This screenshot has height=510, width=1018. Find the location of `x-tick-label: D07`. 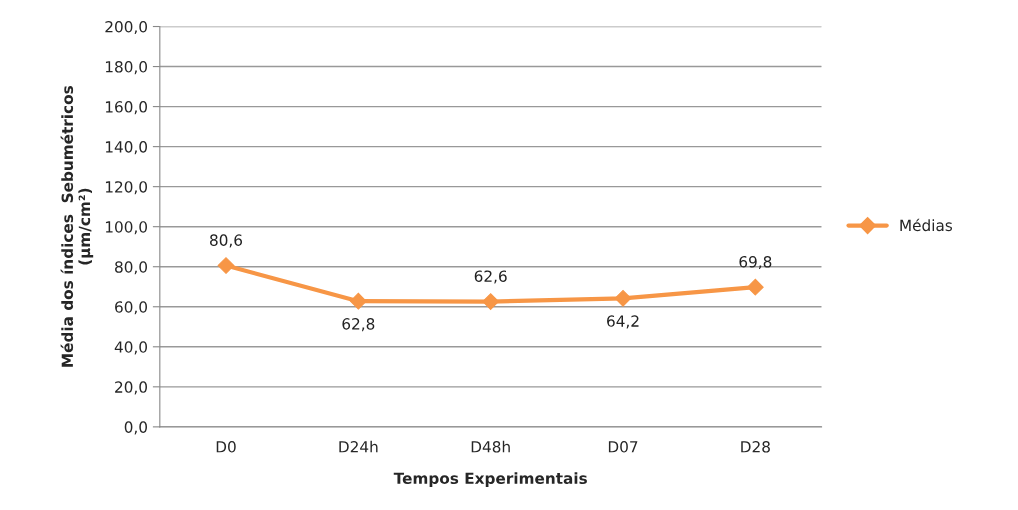

x-tick-label: D07 is located at coordinates (623, 447).